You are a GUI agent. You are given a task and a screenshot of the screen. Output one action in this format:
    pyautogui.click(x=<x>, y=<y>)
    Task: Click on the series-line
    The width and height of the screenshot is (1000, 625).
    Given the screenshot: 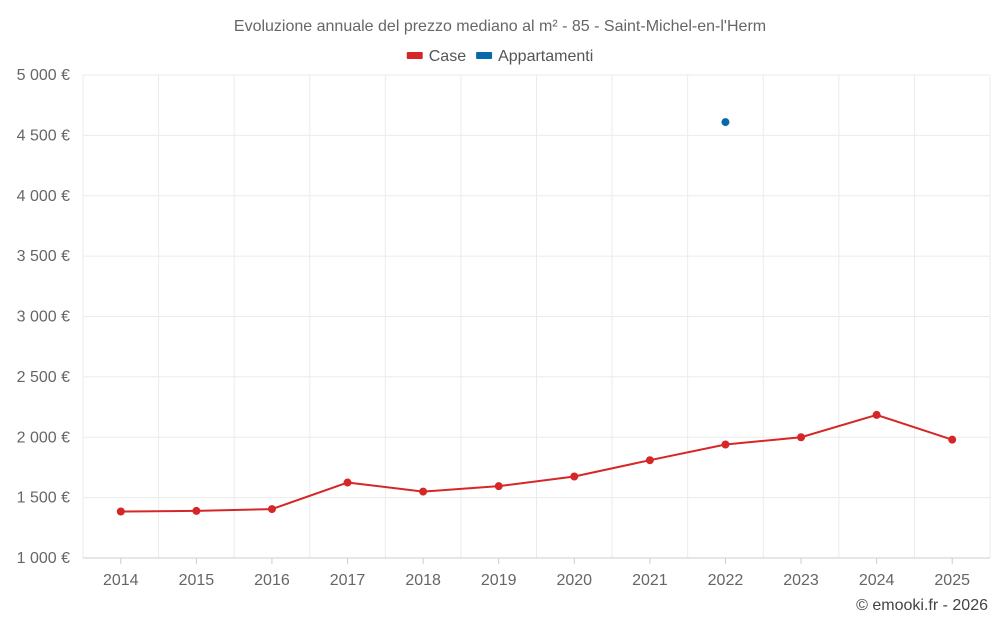 What is the action you would take?
    pyautogui.click(x=536, y=463)
    